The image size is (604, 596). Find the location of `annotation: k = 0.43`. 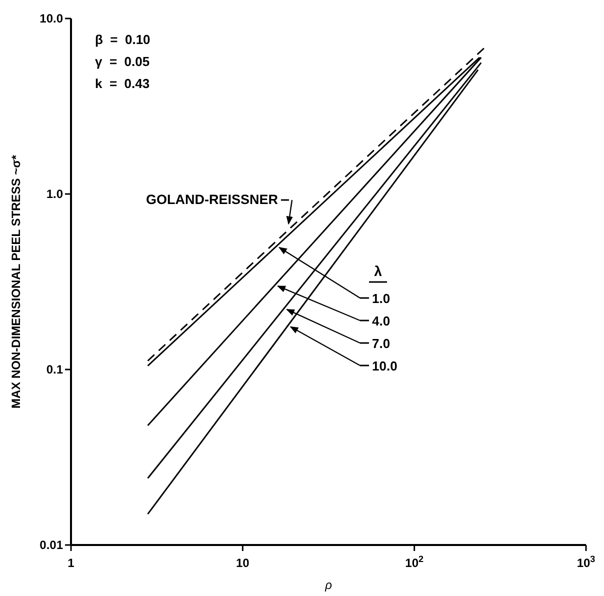

annotation: k = 0.43 is located at coordinates (122, 83).